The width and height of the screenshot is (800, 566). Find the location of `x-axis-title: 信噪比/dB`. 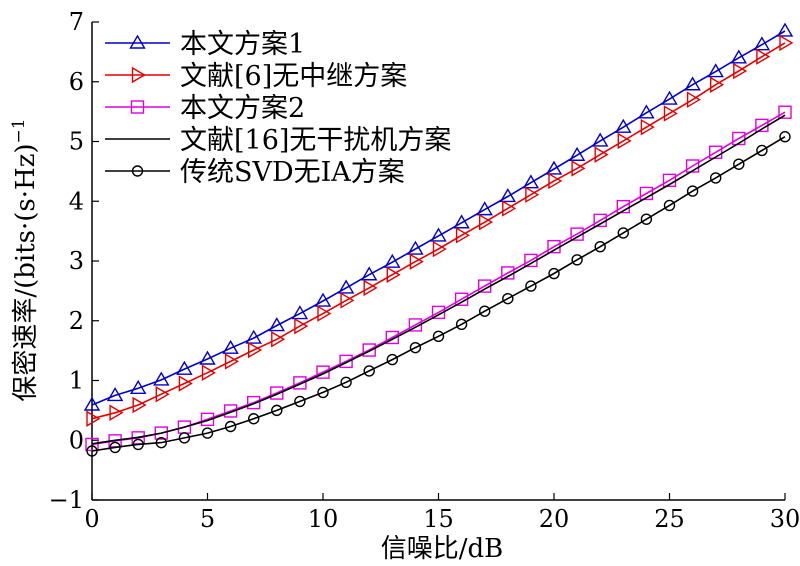

x-axis-title: 信噪比/dB is located at coordinates (442, 549).